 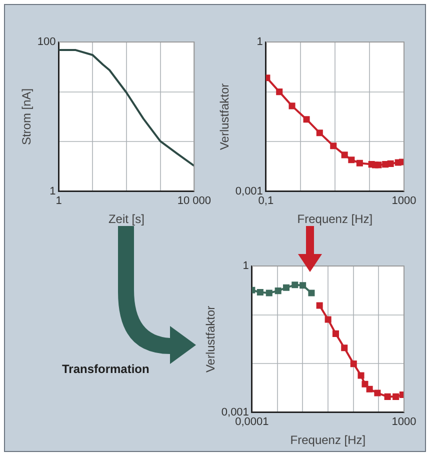 What do you see at coordinates (266, 201) in the screenshot?
I see `x-tick-label: 0,1` at bounding box center [266, 201].